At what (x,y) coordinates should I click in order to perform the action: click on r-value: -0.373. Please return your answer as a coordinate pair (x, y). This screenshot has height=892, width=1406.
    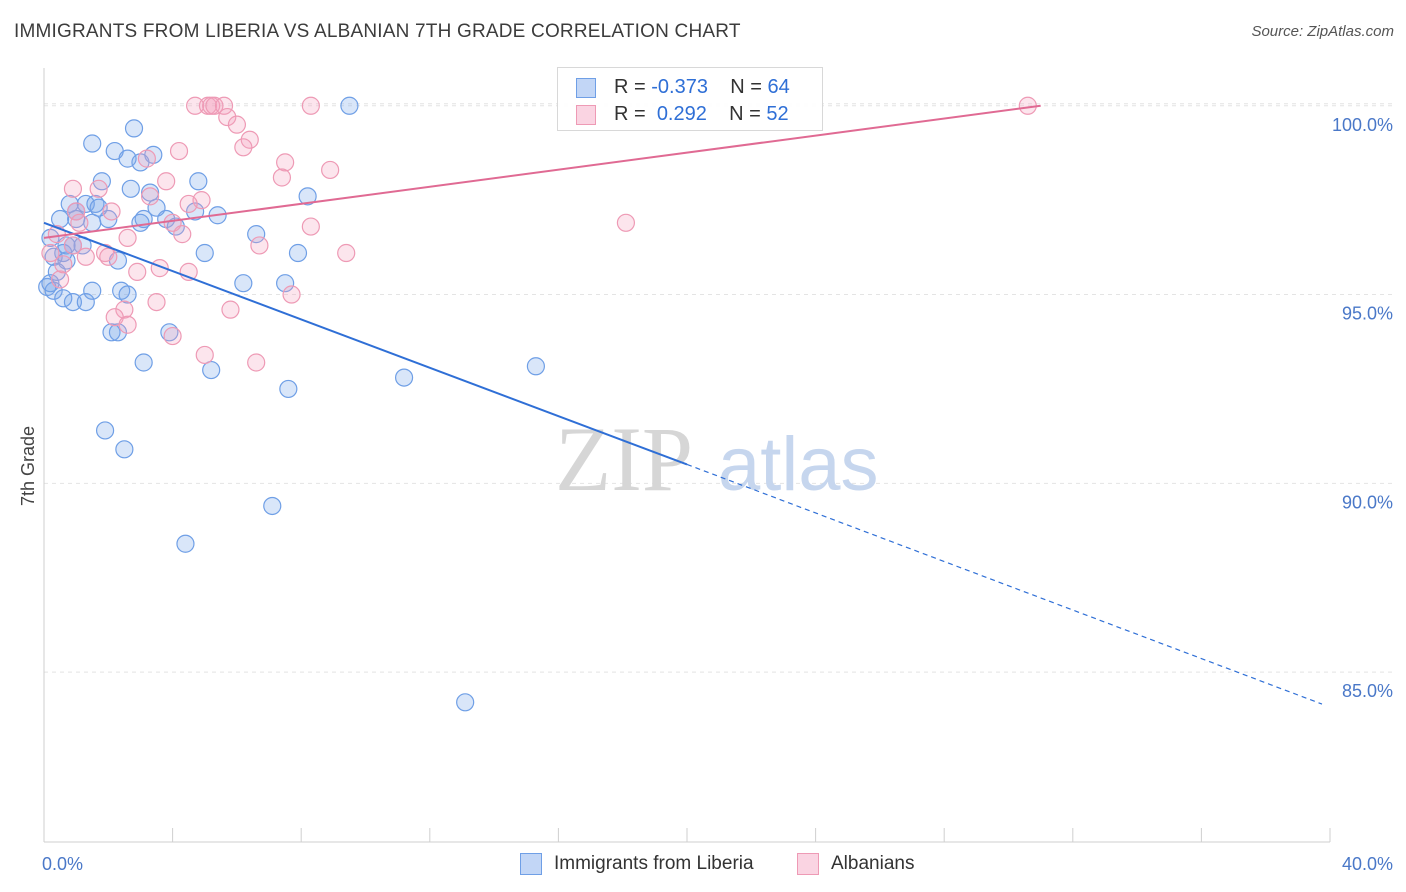
    Looking at the image, I should click on (679, 87).